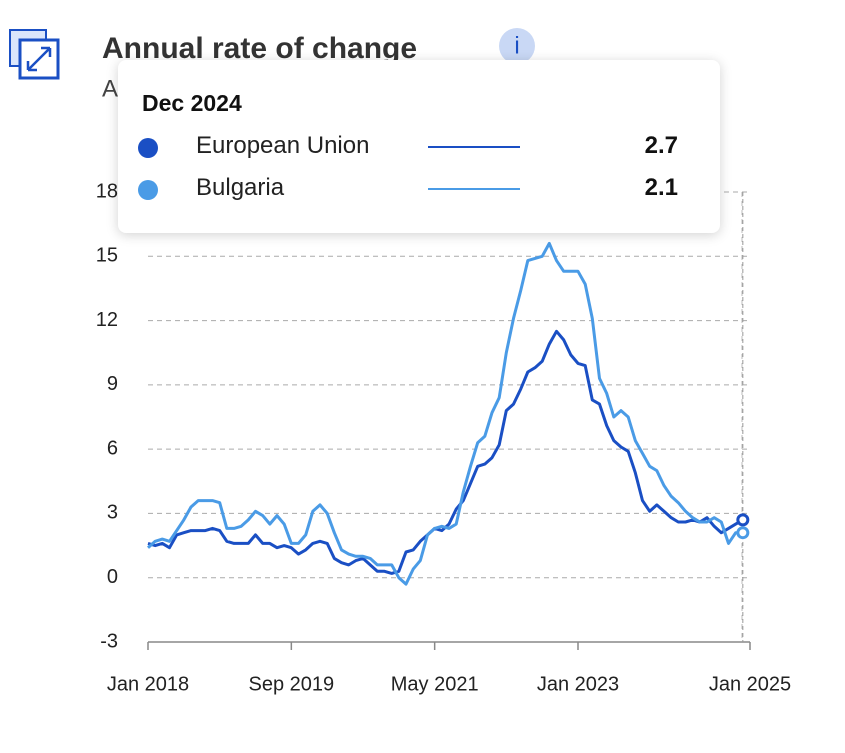 This screenshot has height=753, width=845. Describe the element at coordinates (661, 145) in the screenshot. I see `tooltip-value: 2.7` at that location.